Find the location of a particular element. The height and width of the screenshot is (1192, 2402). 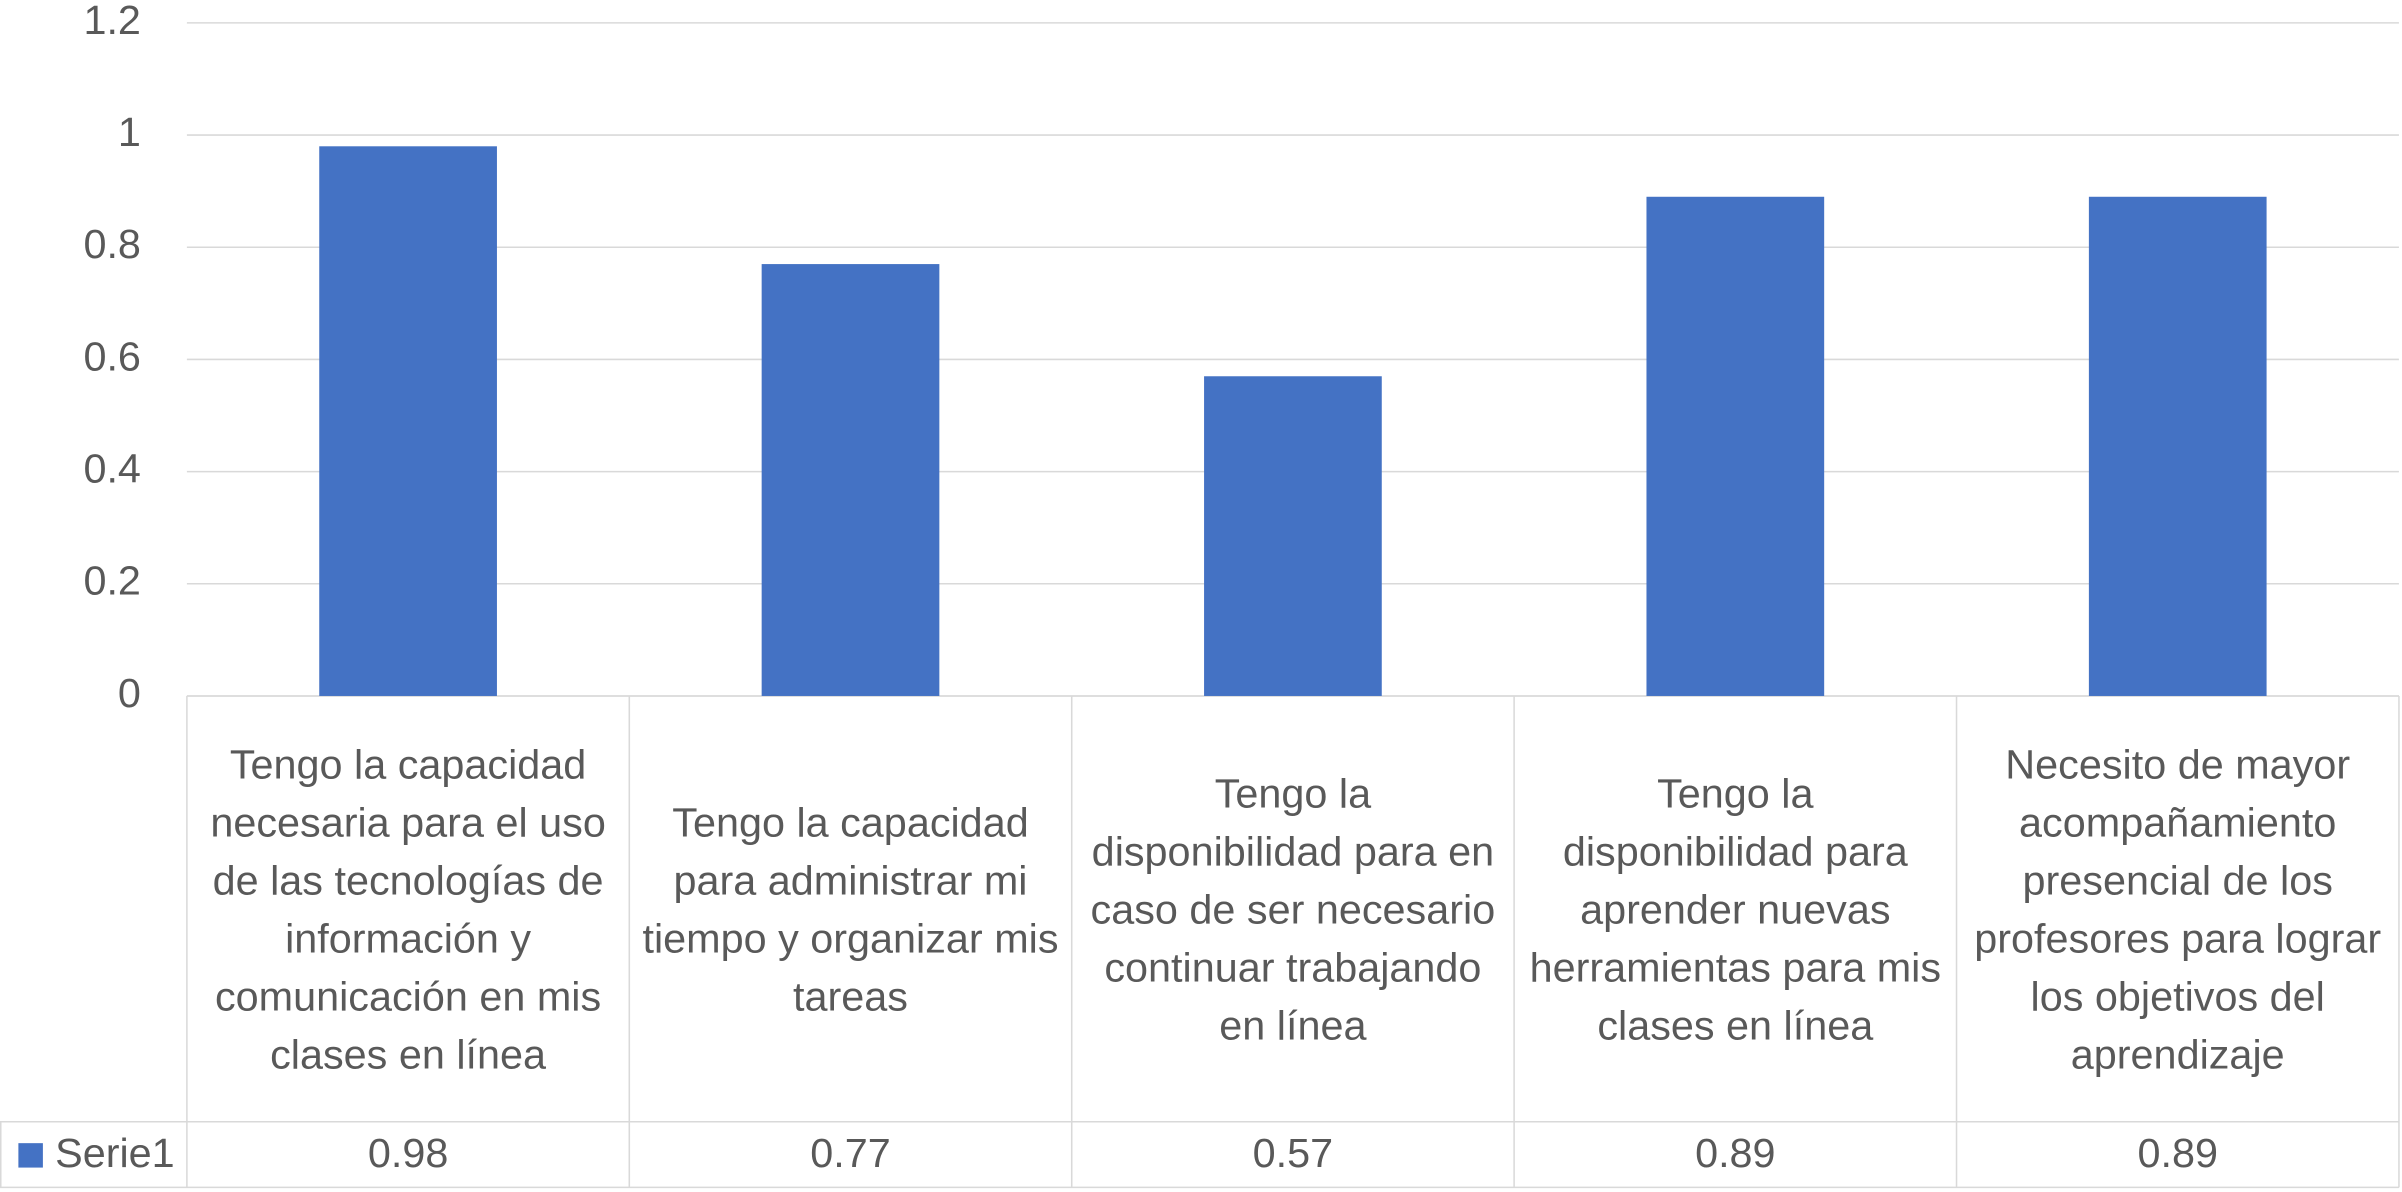

table-value: 0.57 is located at coordinates (1293, 1153).